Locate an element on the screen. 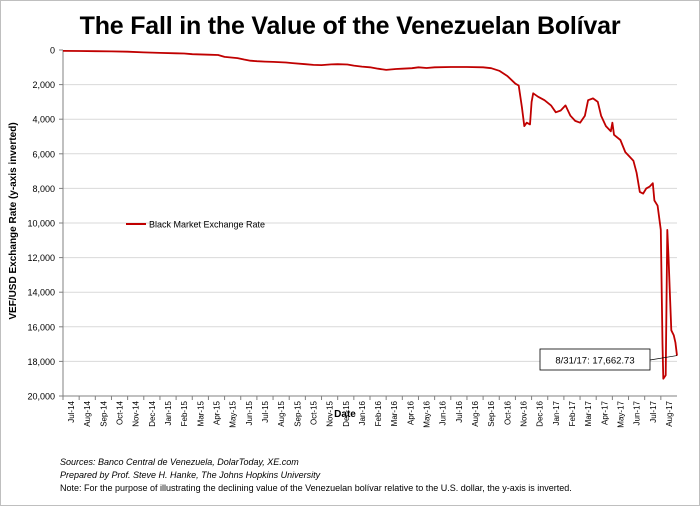 The image size is (700, 506). x-tick-label: Jan-16 is located at coordinates (362, 412).